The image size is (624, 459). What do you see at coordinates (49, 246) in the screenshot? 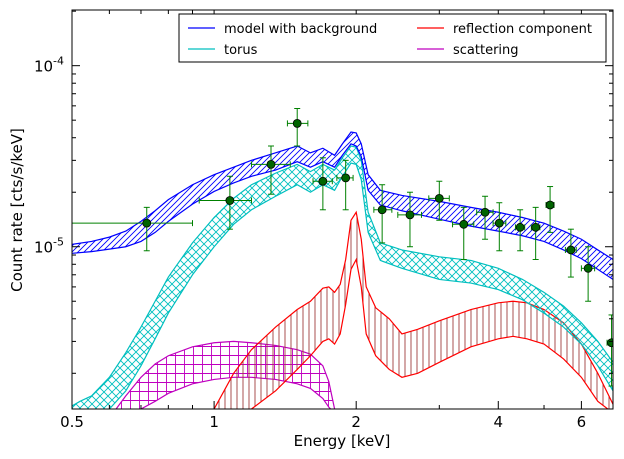
I see `y-tick-label: 10⁻⁵` at bounding box center [49, 246].